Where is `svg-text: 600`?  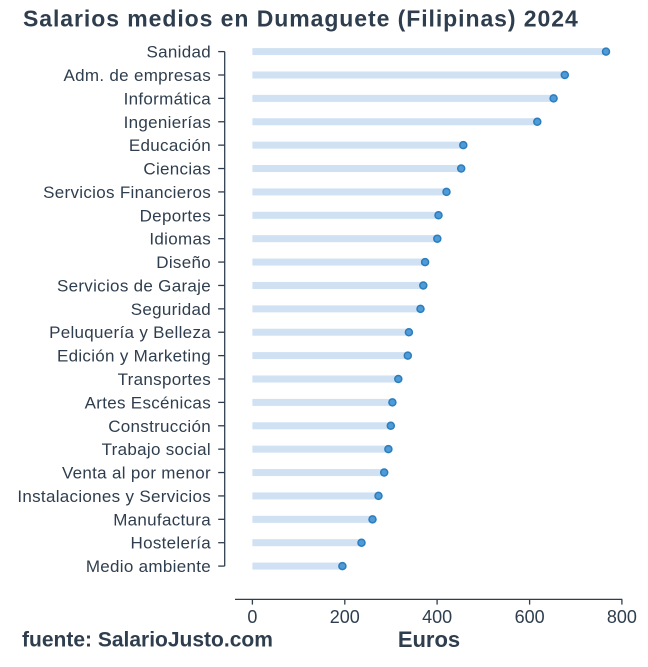
svg-text: 600 is located at coordinates (530, 617).